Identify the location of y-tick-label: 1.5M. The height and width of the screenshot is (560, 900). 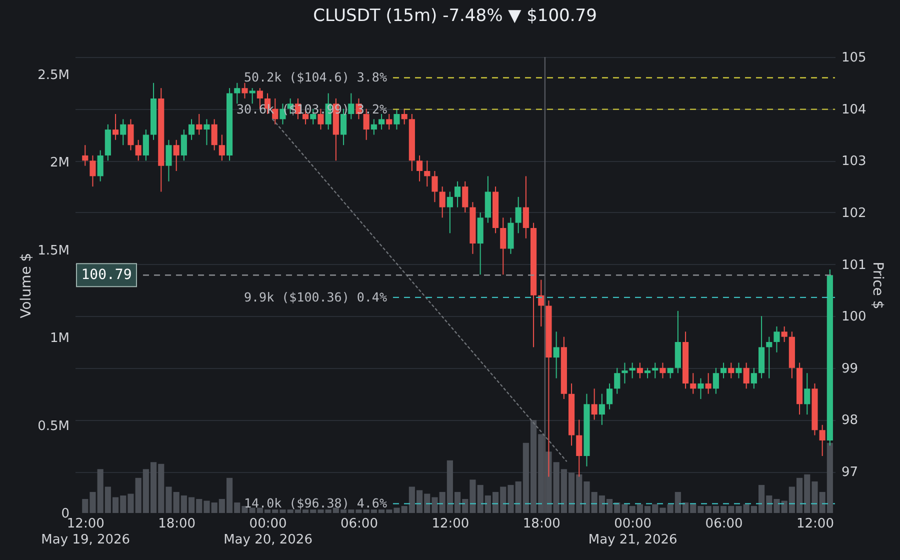
(54, 250).